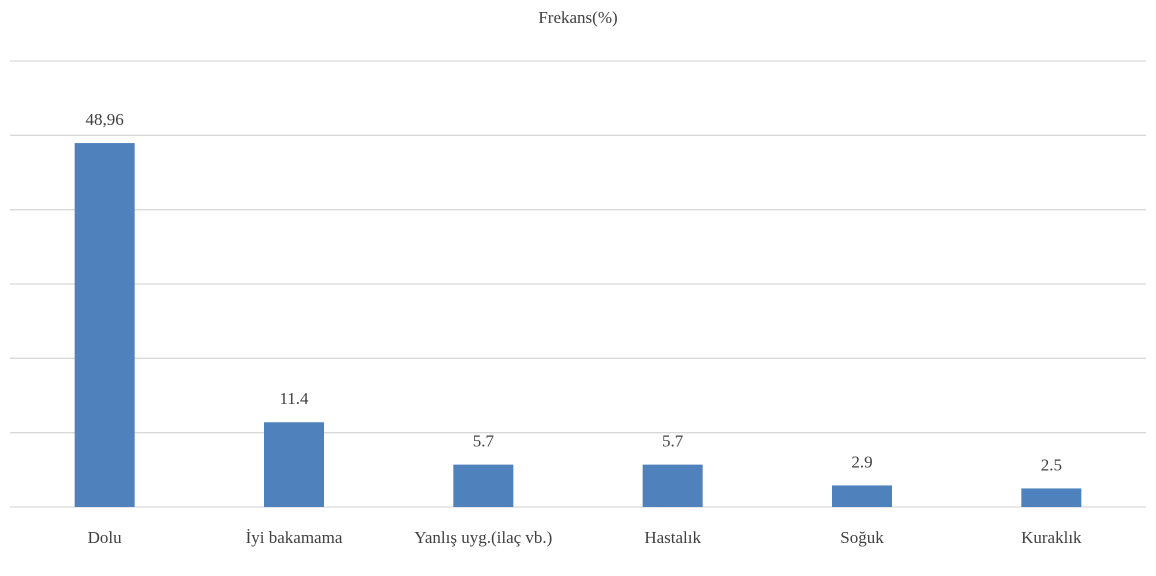 This screenshot has height=576, width=1156. I want to click on data-label: 2.5, so click(1051, 464).